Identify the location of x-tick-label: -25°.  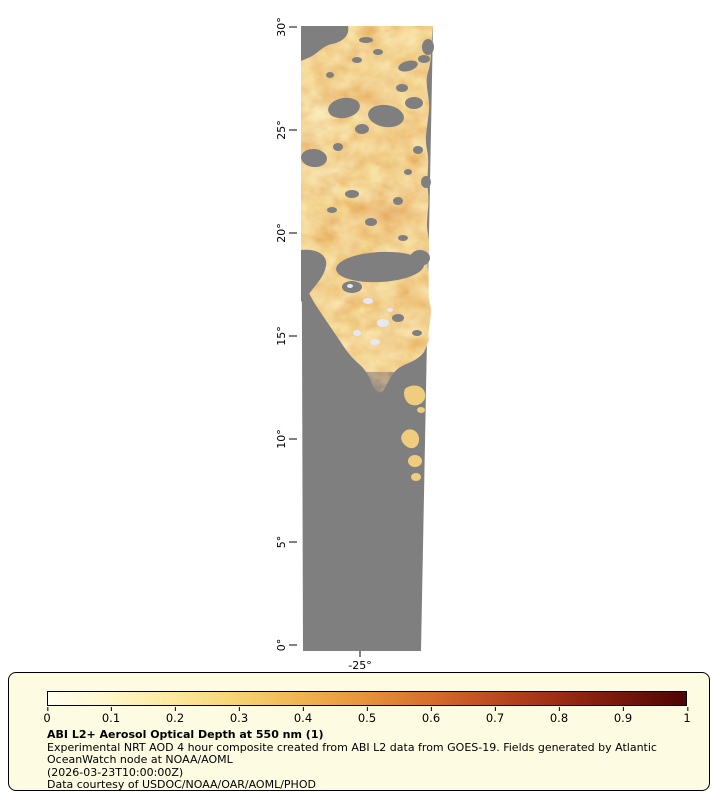
(359, 665).